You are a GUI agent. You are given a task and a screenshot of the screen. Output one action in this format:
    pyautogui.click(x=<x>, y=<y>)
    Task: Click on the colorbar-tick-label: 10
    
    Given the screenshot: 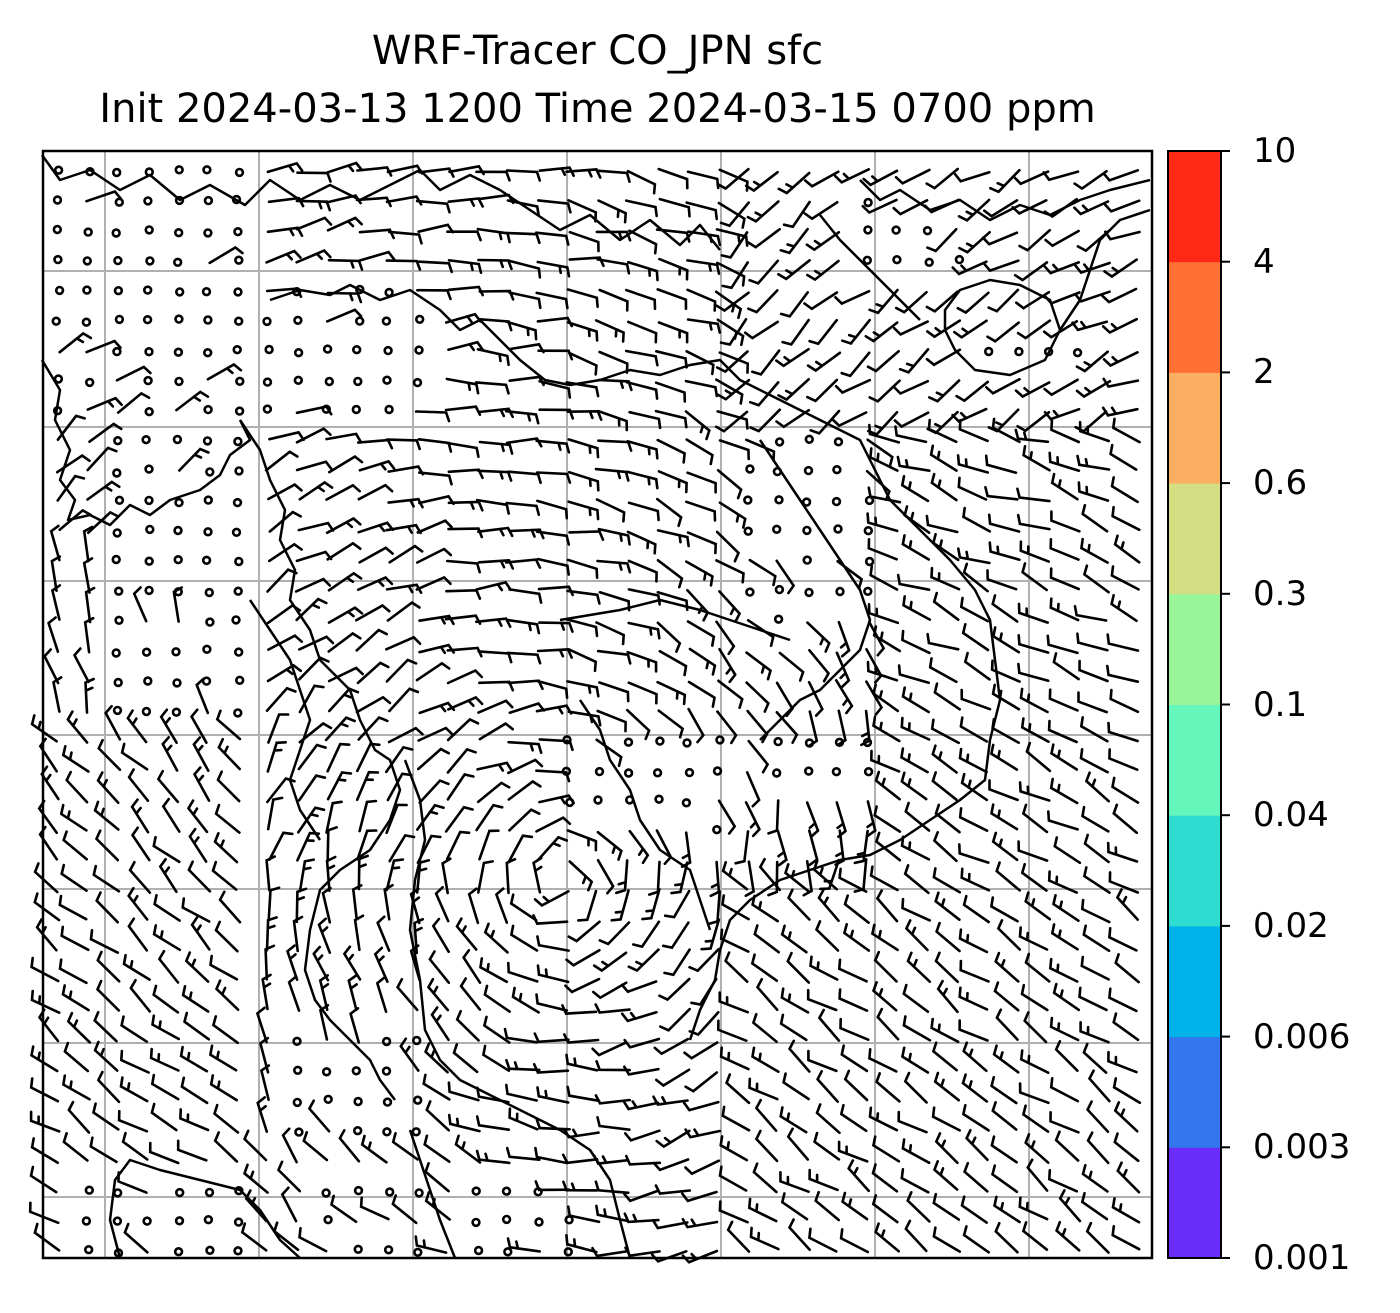 What is the action you would take?
    pyautogui.click(x=1275, y=151)
    